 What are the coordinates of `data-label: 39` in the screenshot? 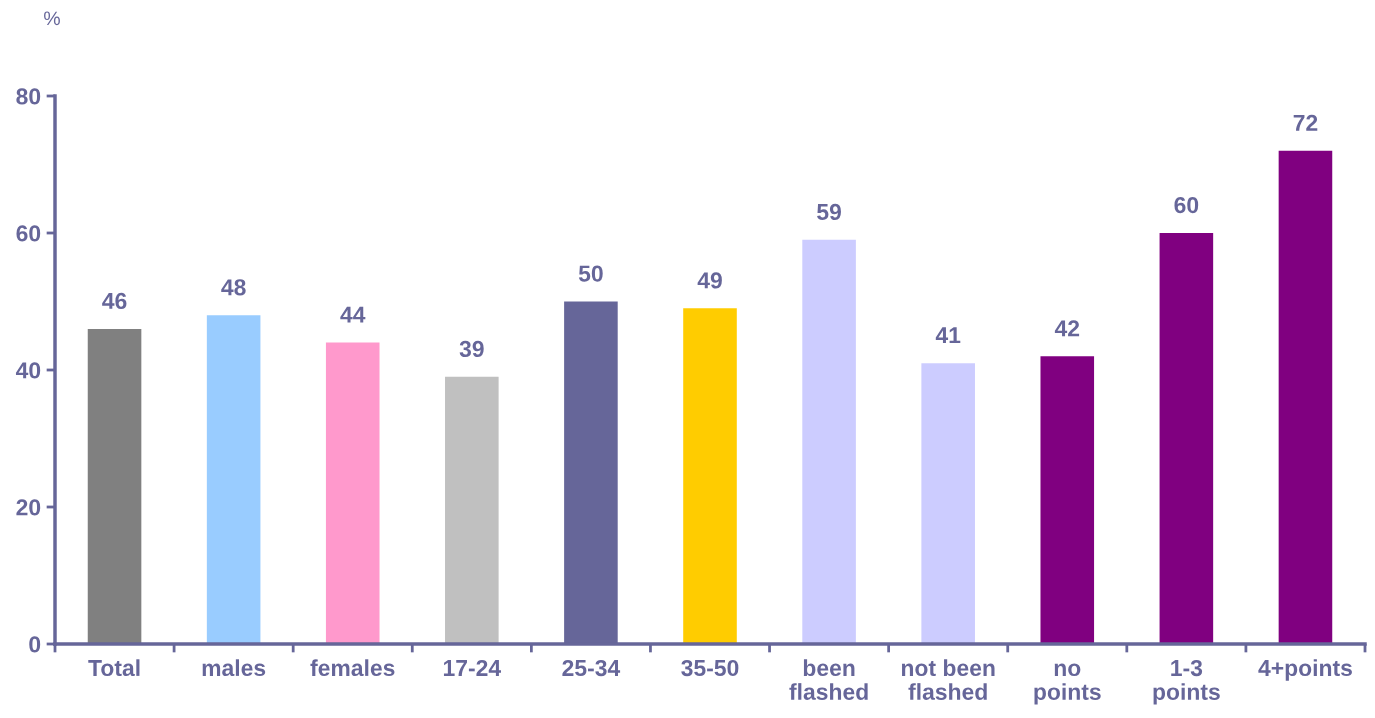 It's located at (471, 349).